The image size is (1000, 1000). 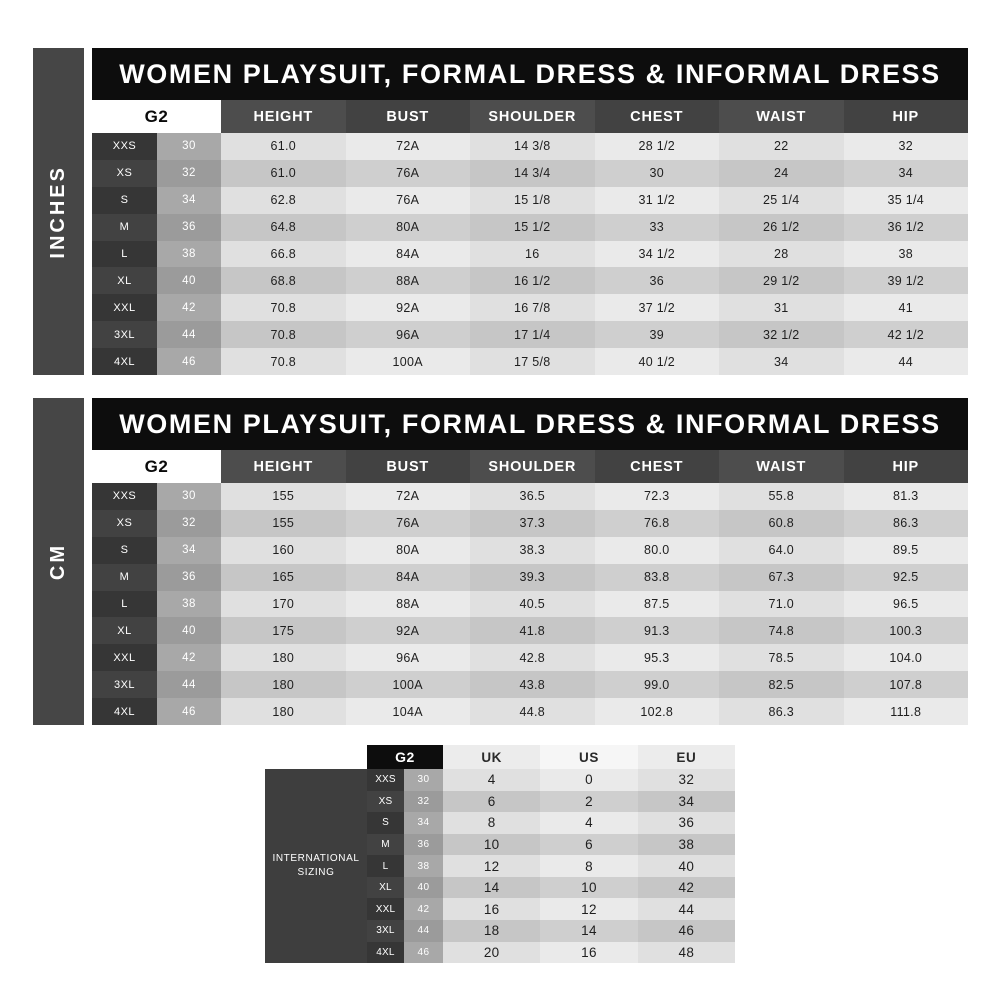 I want to click on value-cell: 32 1/2, so click(x=781, y=335).